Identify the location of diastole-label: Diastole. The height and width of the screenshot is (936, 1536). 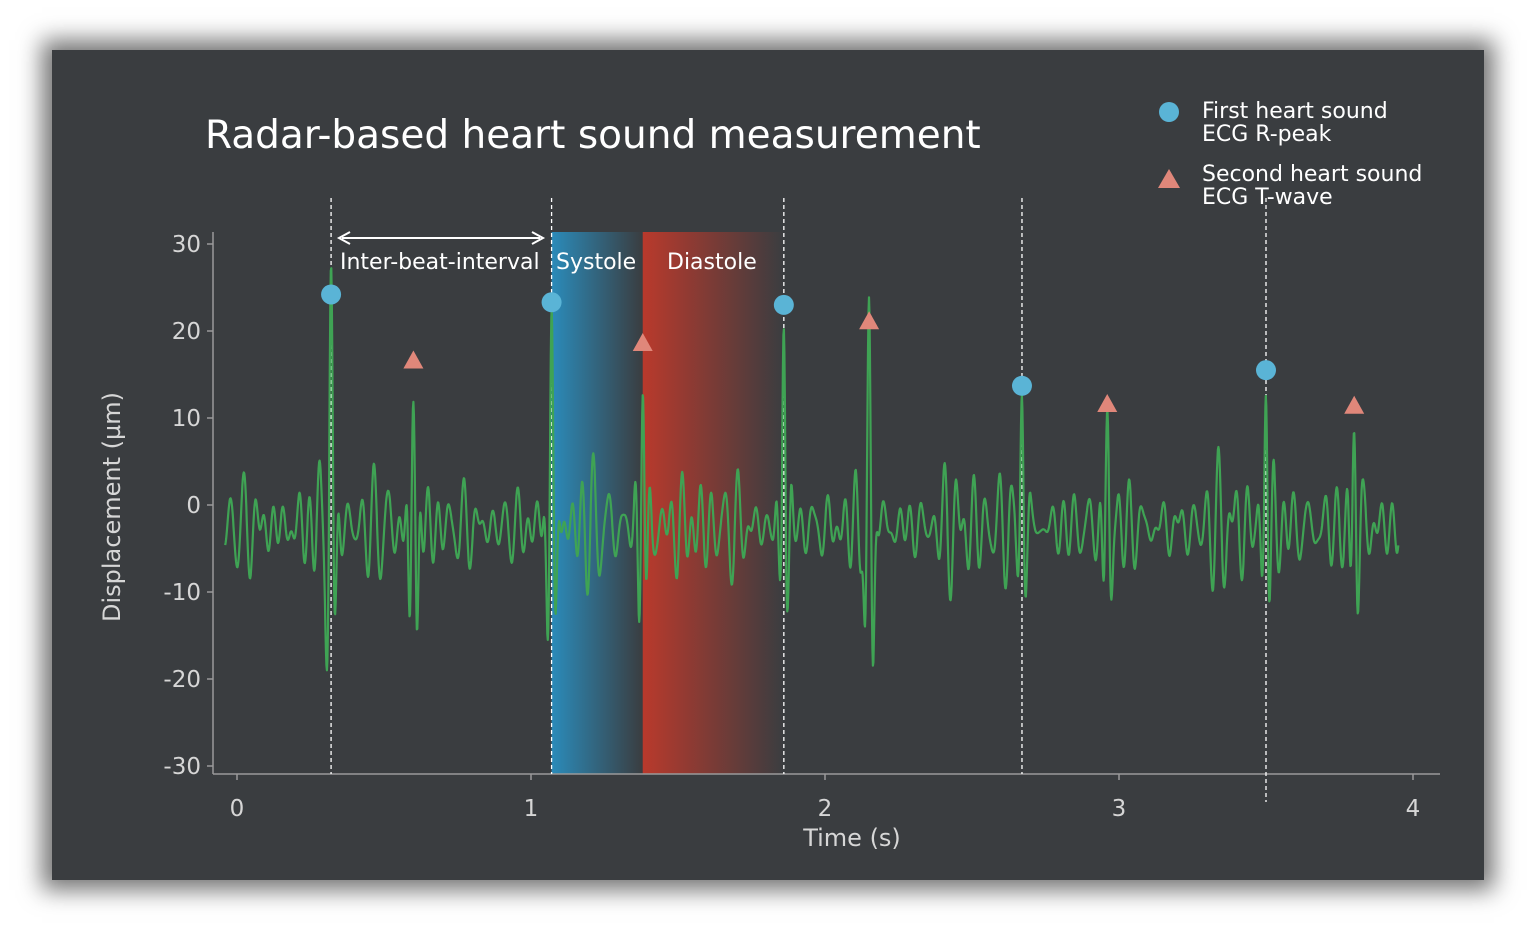
(712, 262).